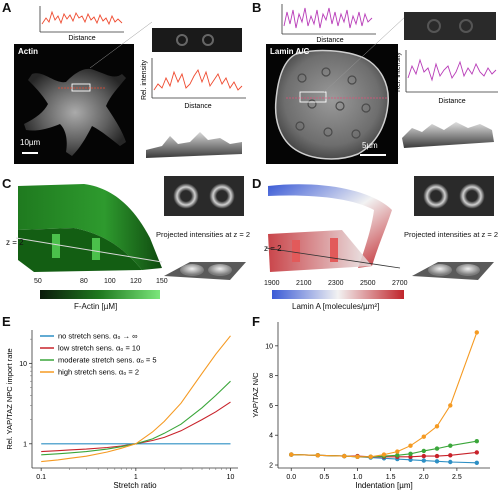  I want to click on colorbar-lamin, so click(338, 294).